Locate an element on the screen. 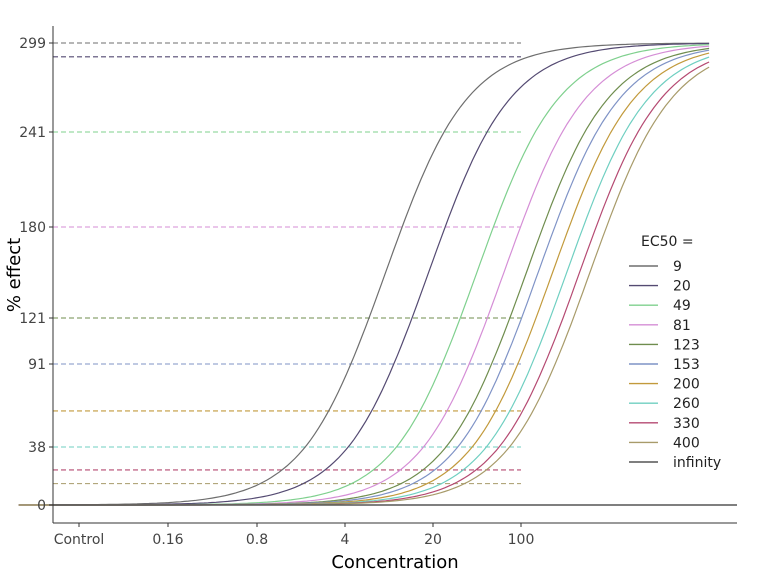 This screenshot has width=768, height=581. legend-label: 200 is located at coordinates (686, 385).